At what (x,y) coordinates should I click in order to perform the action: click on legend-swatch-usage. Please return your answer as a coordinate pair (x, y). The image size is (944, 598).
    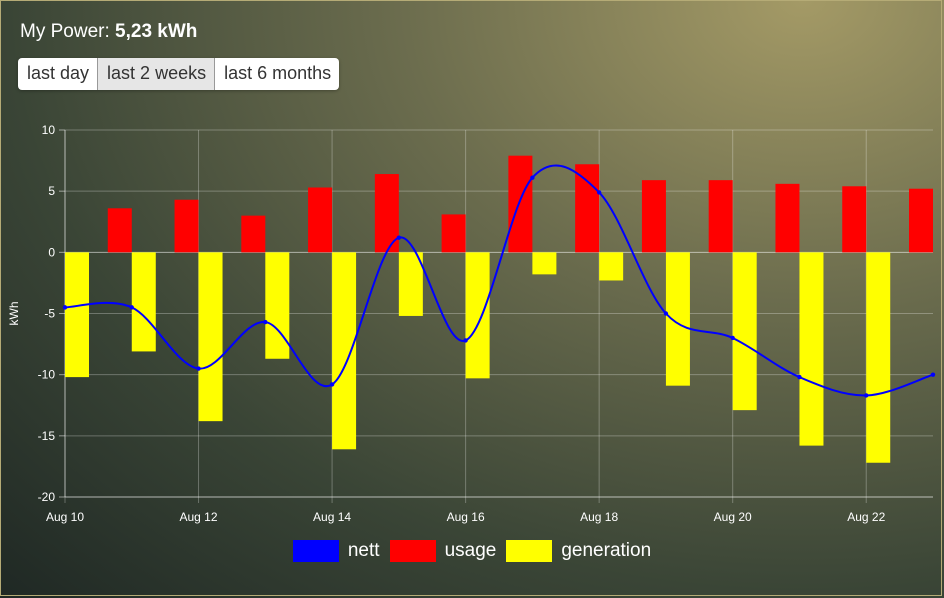
    Looking at the image, I should click on (412, 551).